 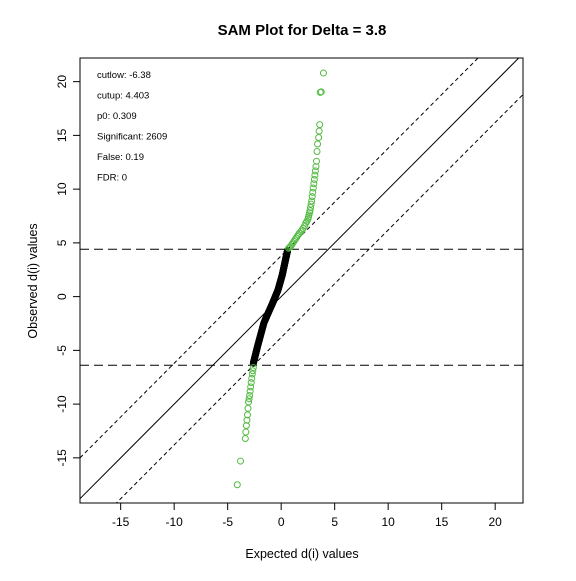 I want to click on x-tick-label: 20, so click(x=495, y=522).